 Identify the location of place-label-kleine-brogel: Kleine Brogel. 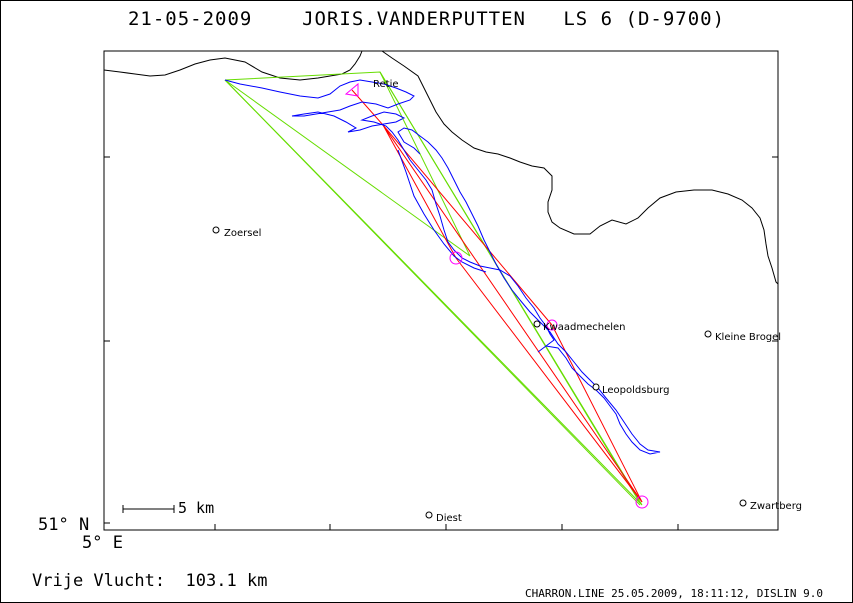
(748, 337).